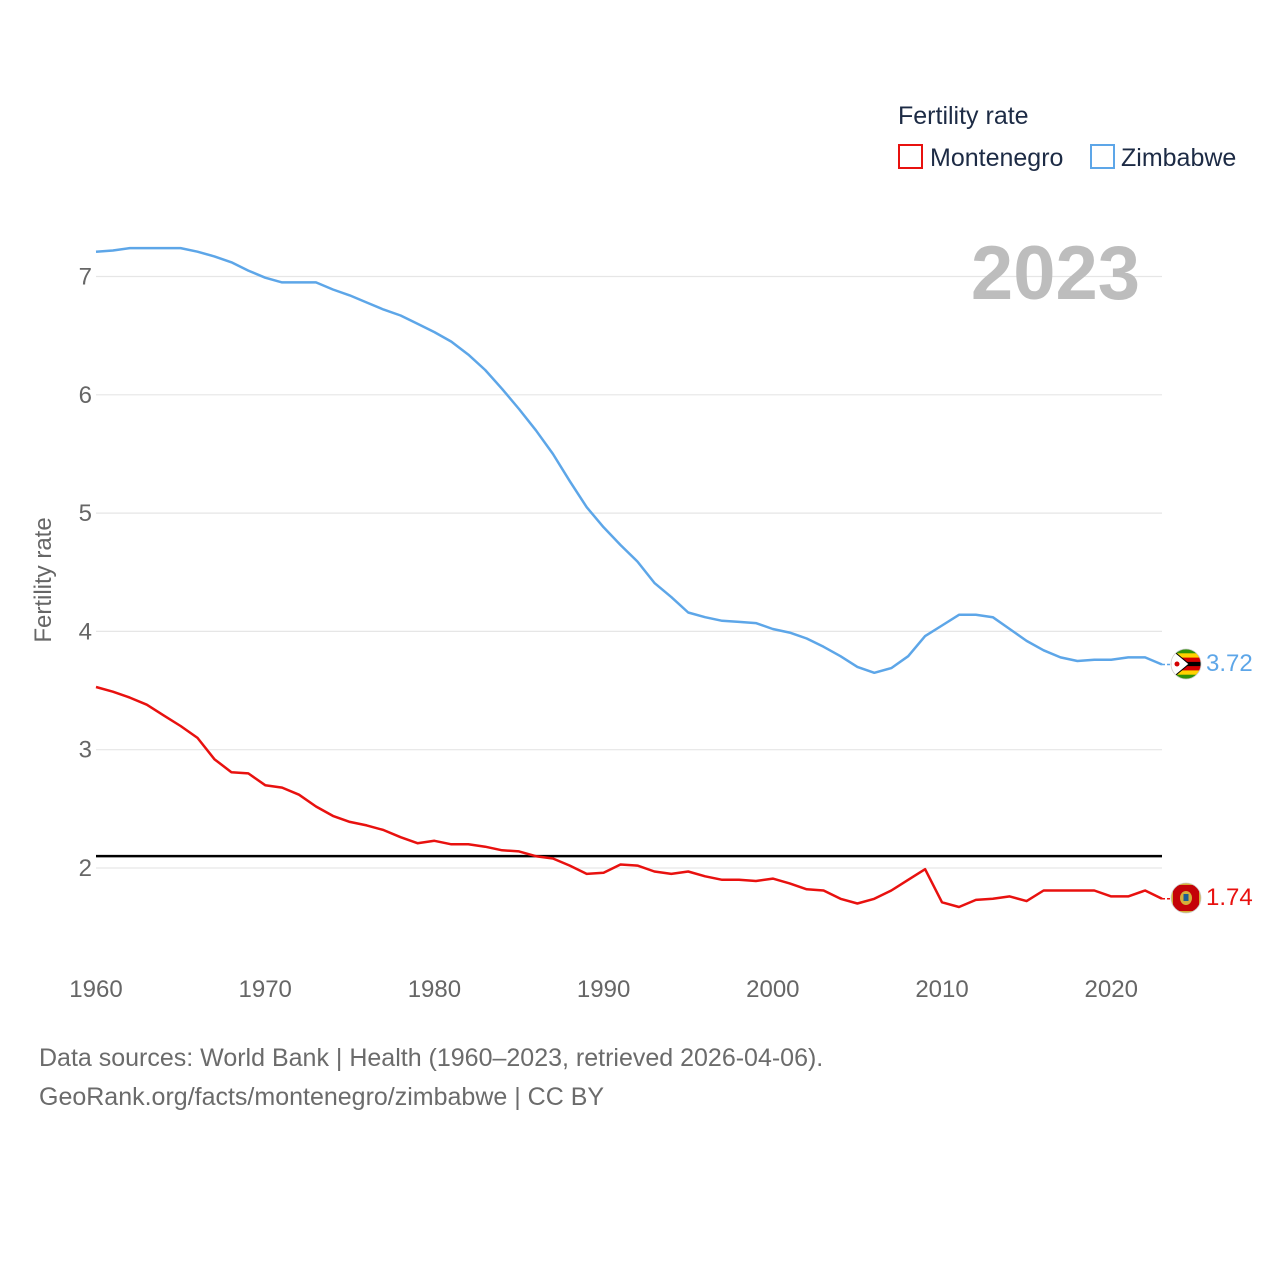 This screenshot has height=1280, width=1280. What do you see at coordinates (85, 395) in the screenshot?
I see `y-tick-6: 6` at bounding box center [85, 395].